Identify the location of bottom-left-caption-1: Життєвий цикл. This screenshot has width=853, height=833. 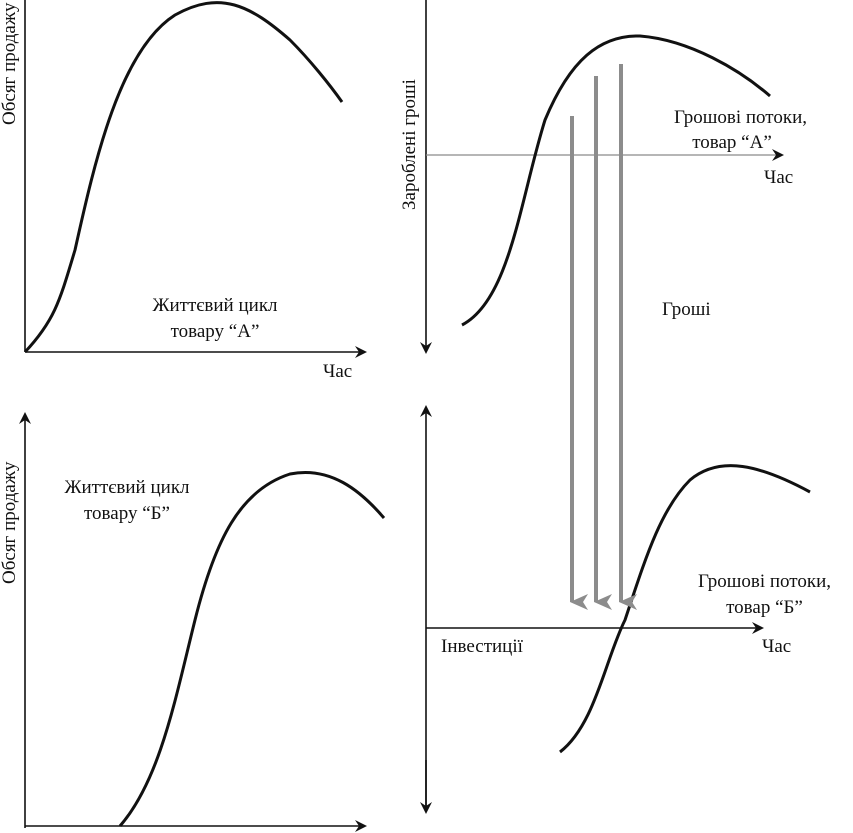
(127, 487).